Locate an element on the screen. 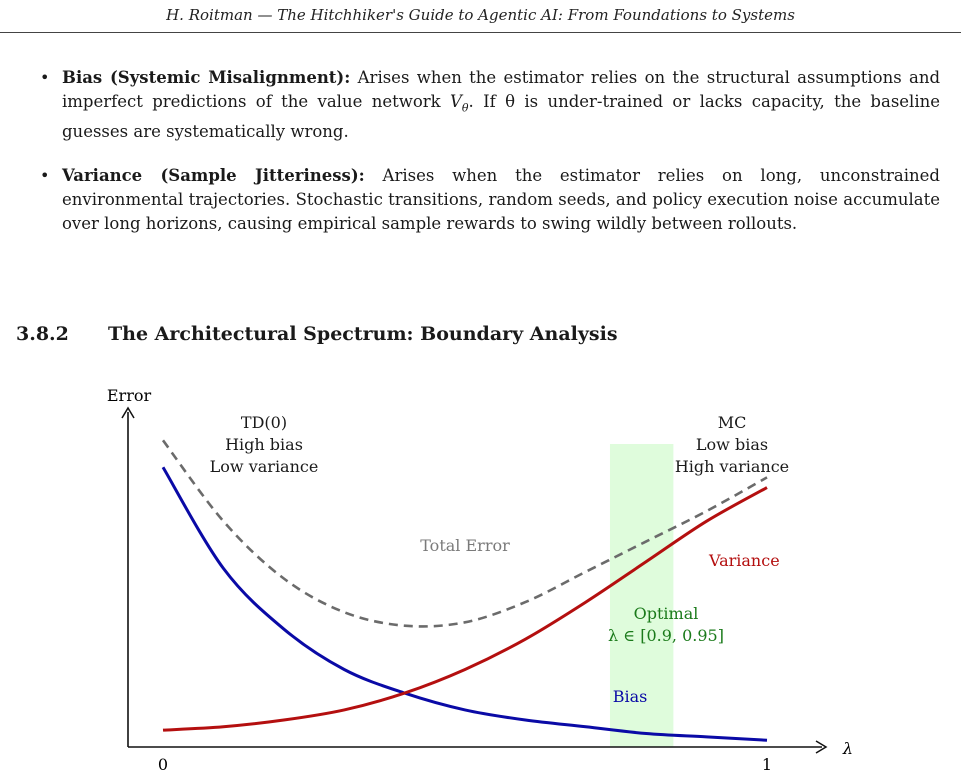 The image size is (961, 777). annotation-line: Variance is located at coordinates (744, 560).